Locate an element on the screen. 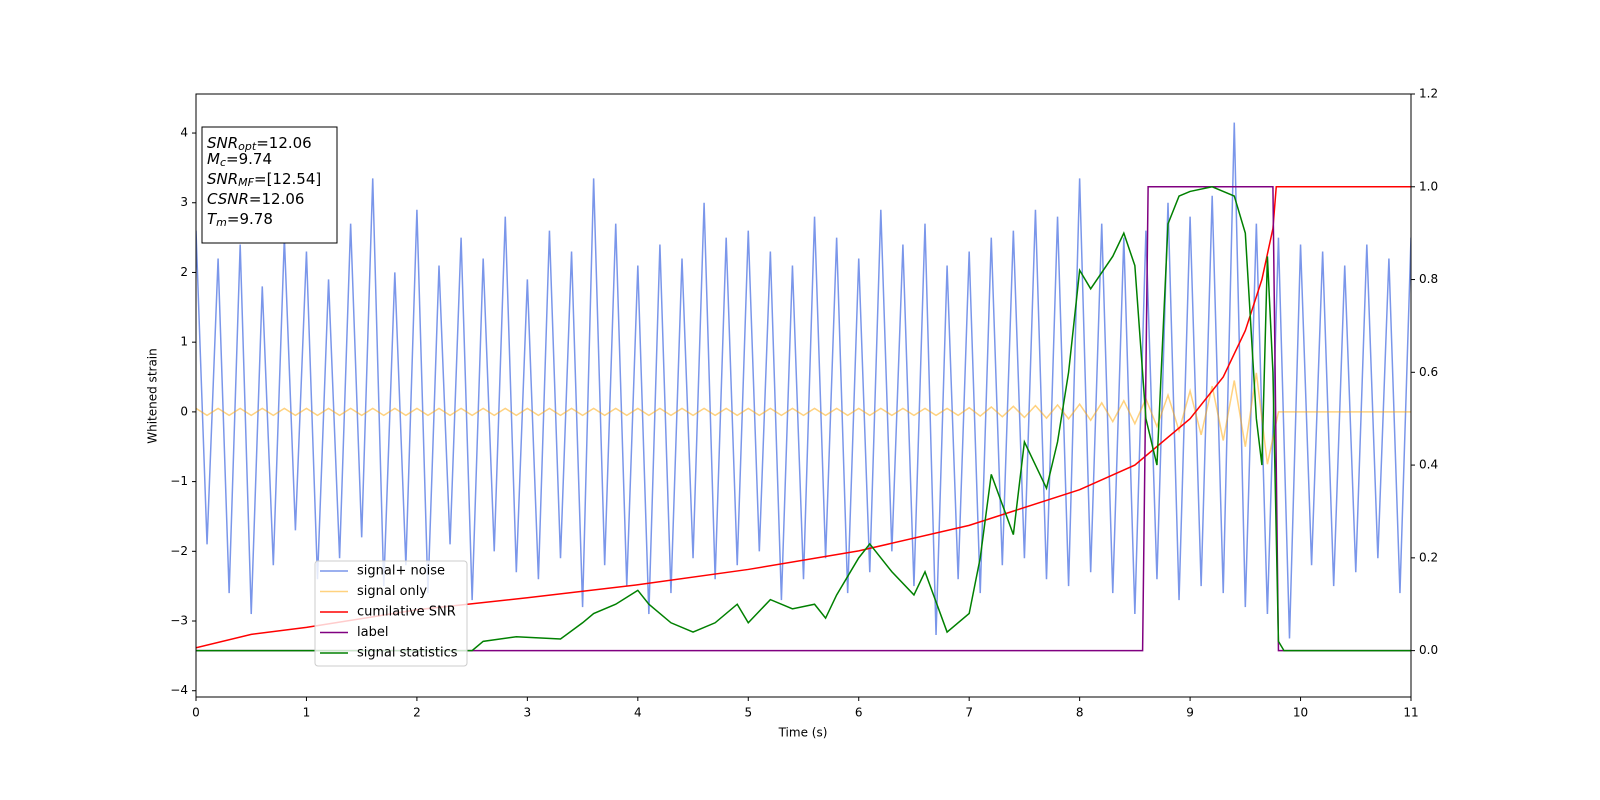 The image size is (1600, 800). annotation-symbol: T is located at coordinates (212, 219).